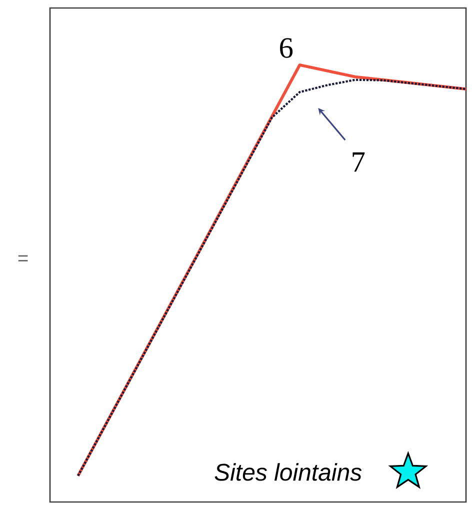  I want to click on annotation: Sites lointains, so click(288, 472).